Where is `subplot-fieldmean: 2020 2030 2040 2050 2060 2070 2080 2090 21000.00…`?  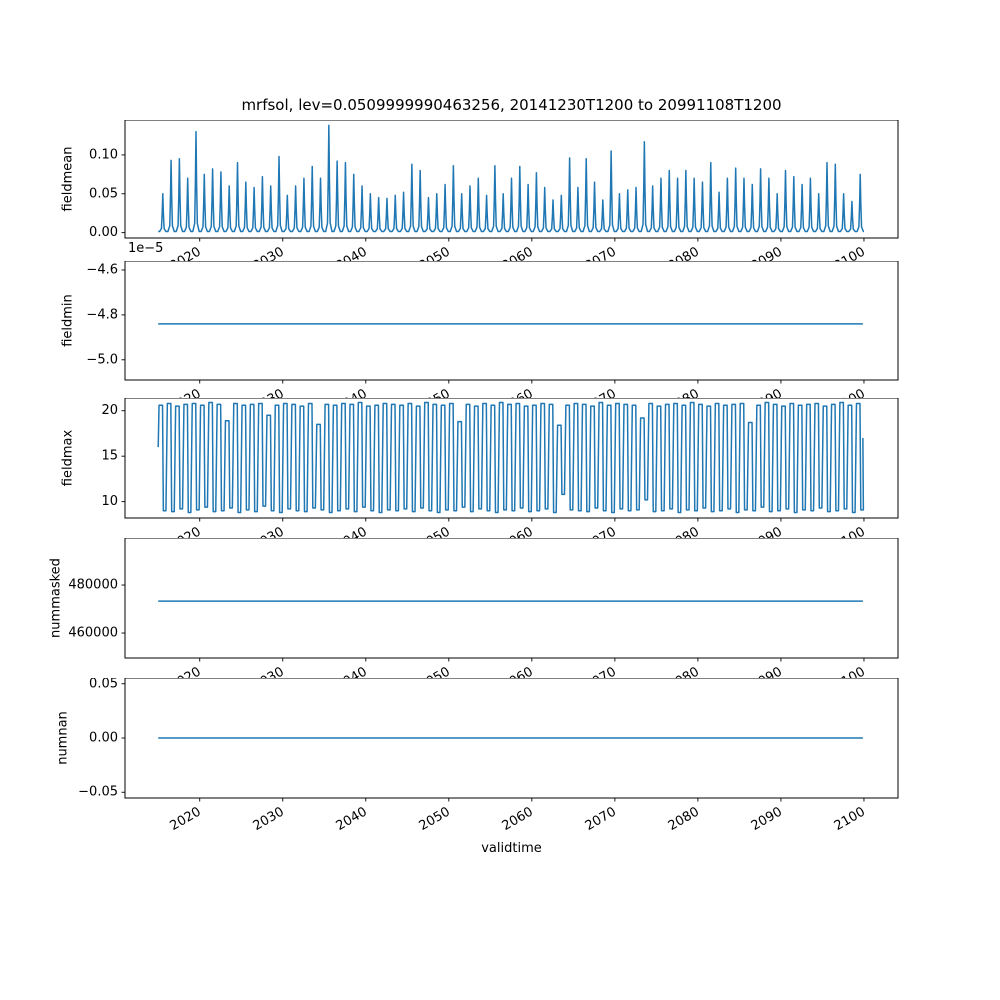
subplot-fieldmean: 2020 2030 2040 2050 2060 2070 2080 2090 21000.00… is located at coordinates (480, 197).